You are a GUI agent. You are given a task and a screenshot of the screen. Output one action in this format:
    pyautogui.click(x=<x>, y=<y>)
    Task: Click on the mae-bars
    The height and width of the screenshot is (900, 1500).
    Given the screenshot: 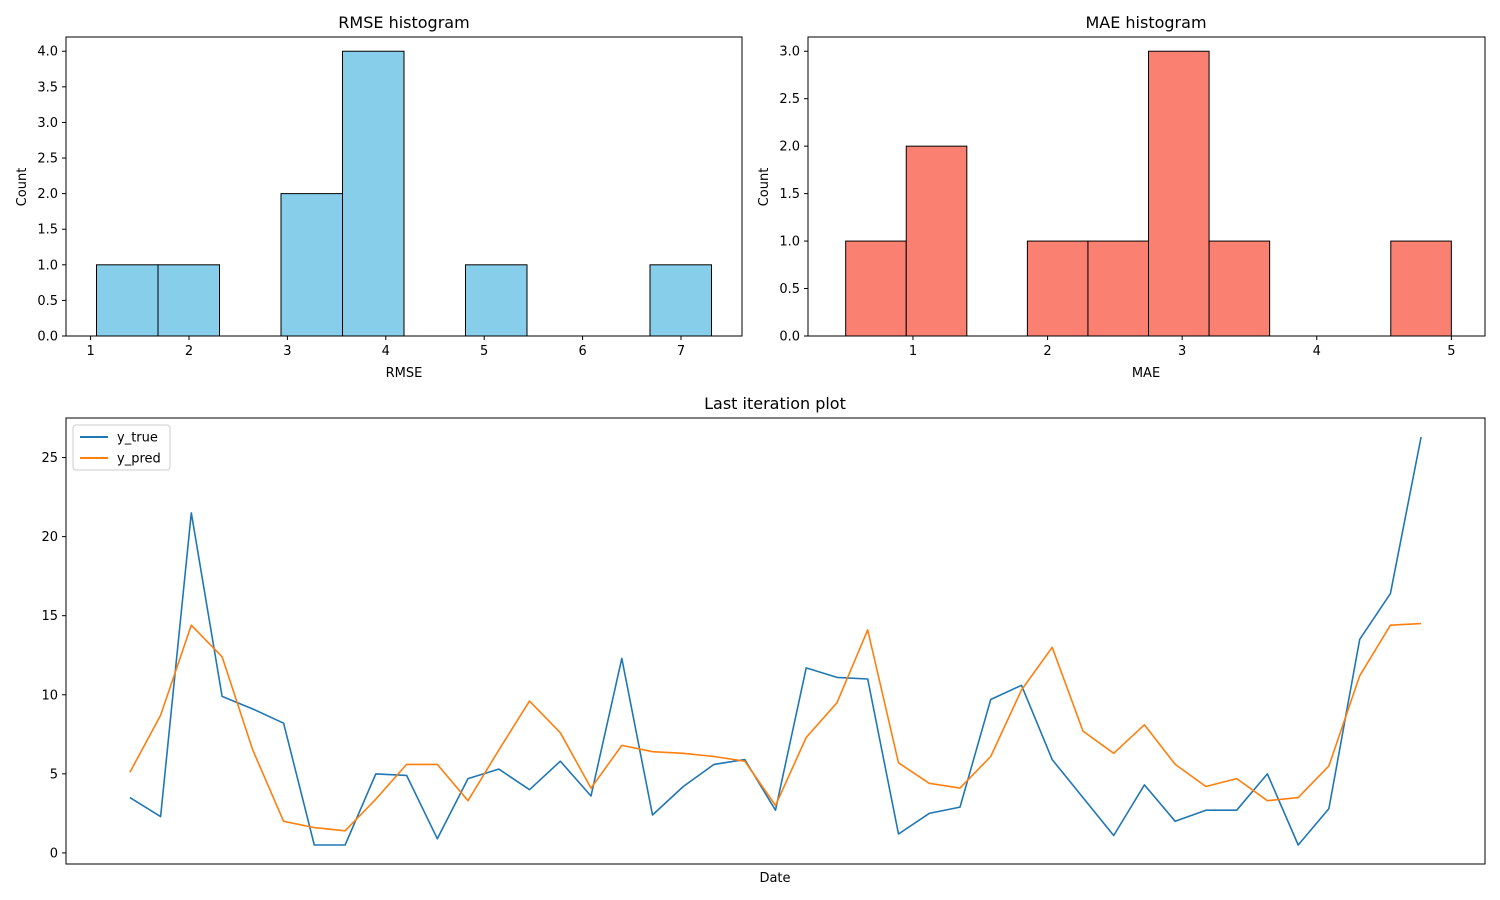 What is the action you would take?
    pyautogui.click(x=1148, y=193)
    